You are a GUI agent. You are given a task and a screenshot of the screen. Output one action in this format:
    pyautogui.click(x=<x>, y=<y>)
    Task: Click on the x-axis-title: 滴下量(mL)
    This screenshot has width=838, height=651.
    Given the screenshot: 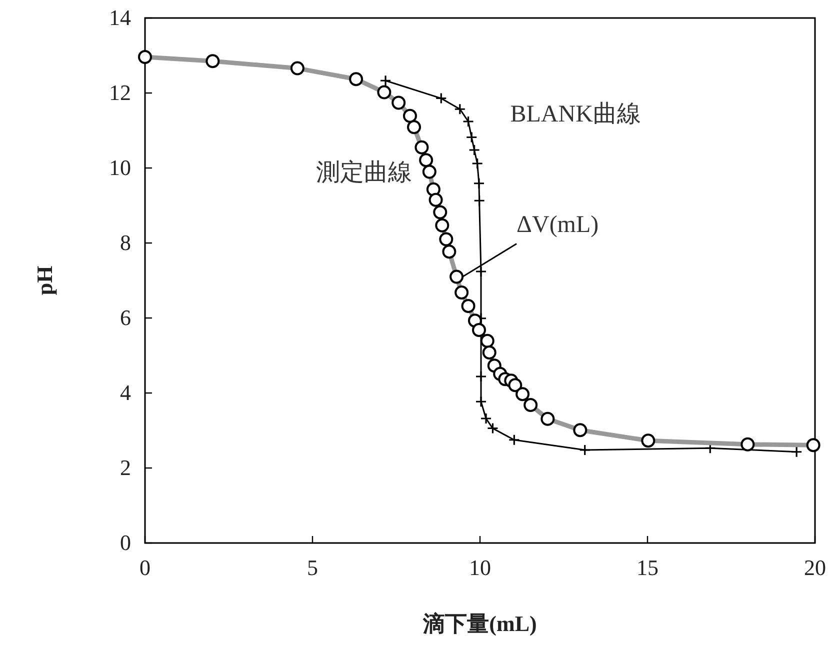 What is the action you would take?
    pyautogui.click(x=479, y=623)
    